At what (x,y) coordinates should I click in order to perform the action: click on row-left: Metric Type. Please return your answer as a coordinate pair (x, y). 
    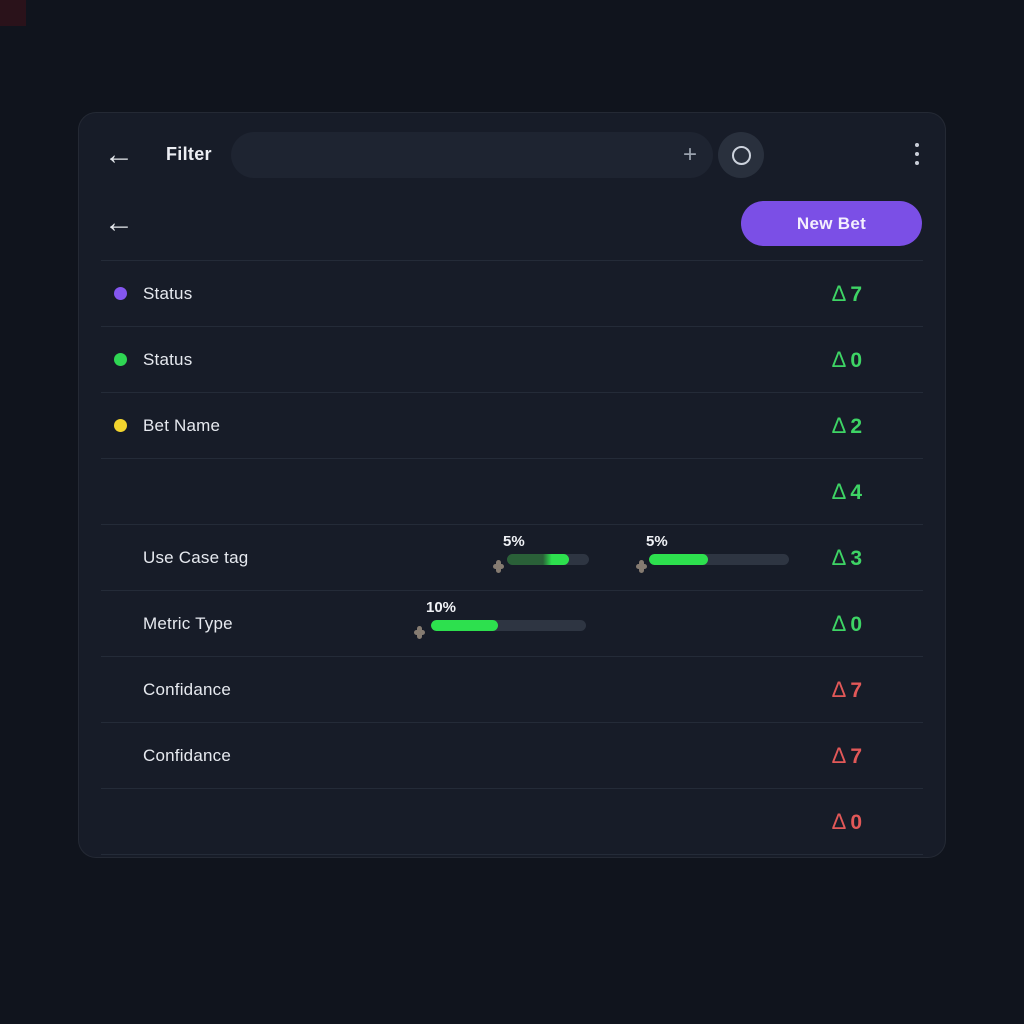
    Looking at the image, I should click on (167, 624).